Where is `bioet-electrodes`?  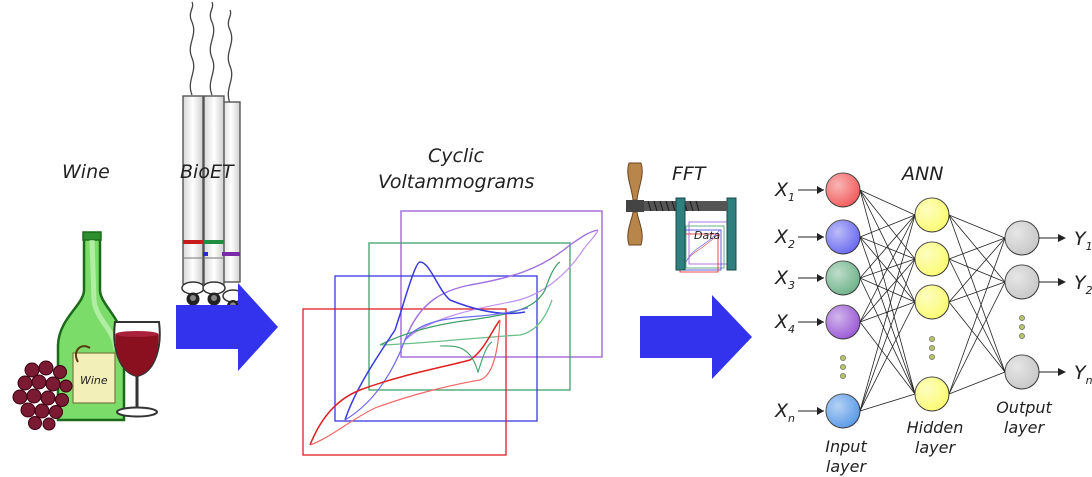 bioet-electrodes is located at coordinates (212, 156).